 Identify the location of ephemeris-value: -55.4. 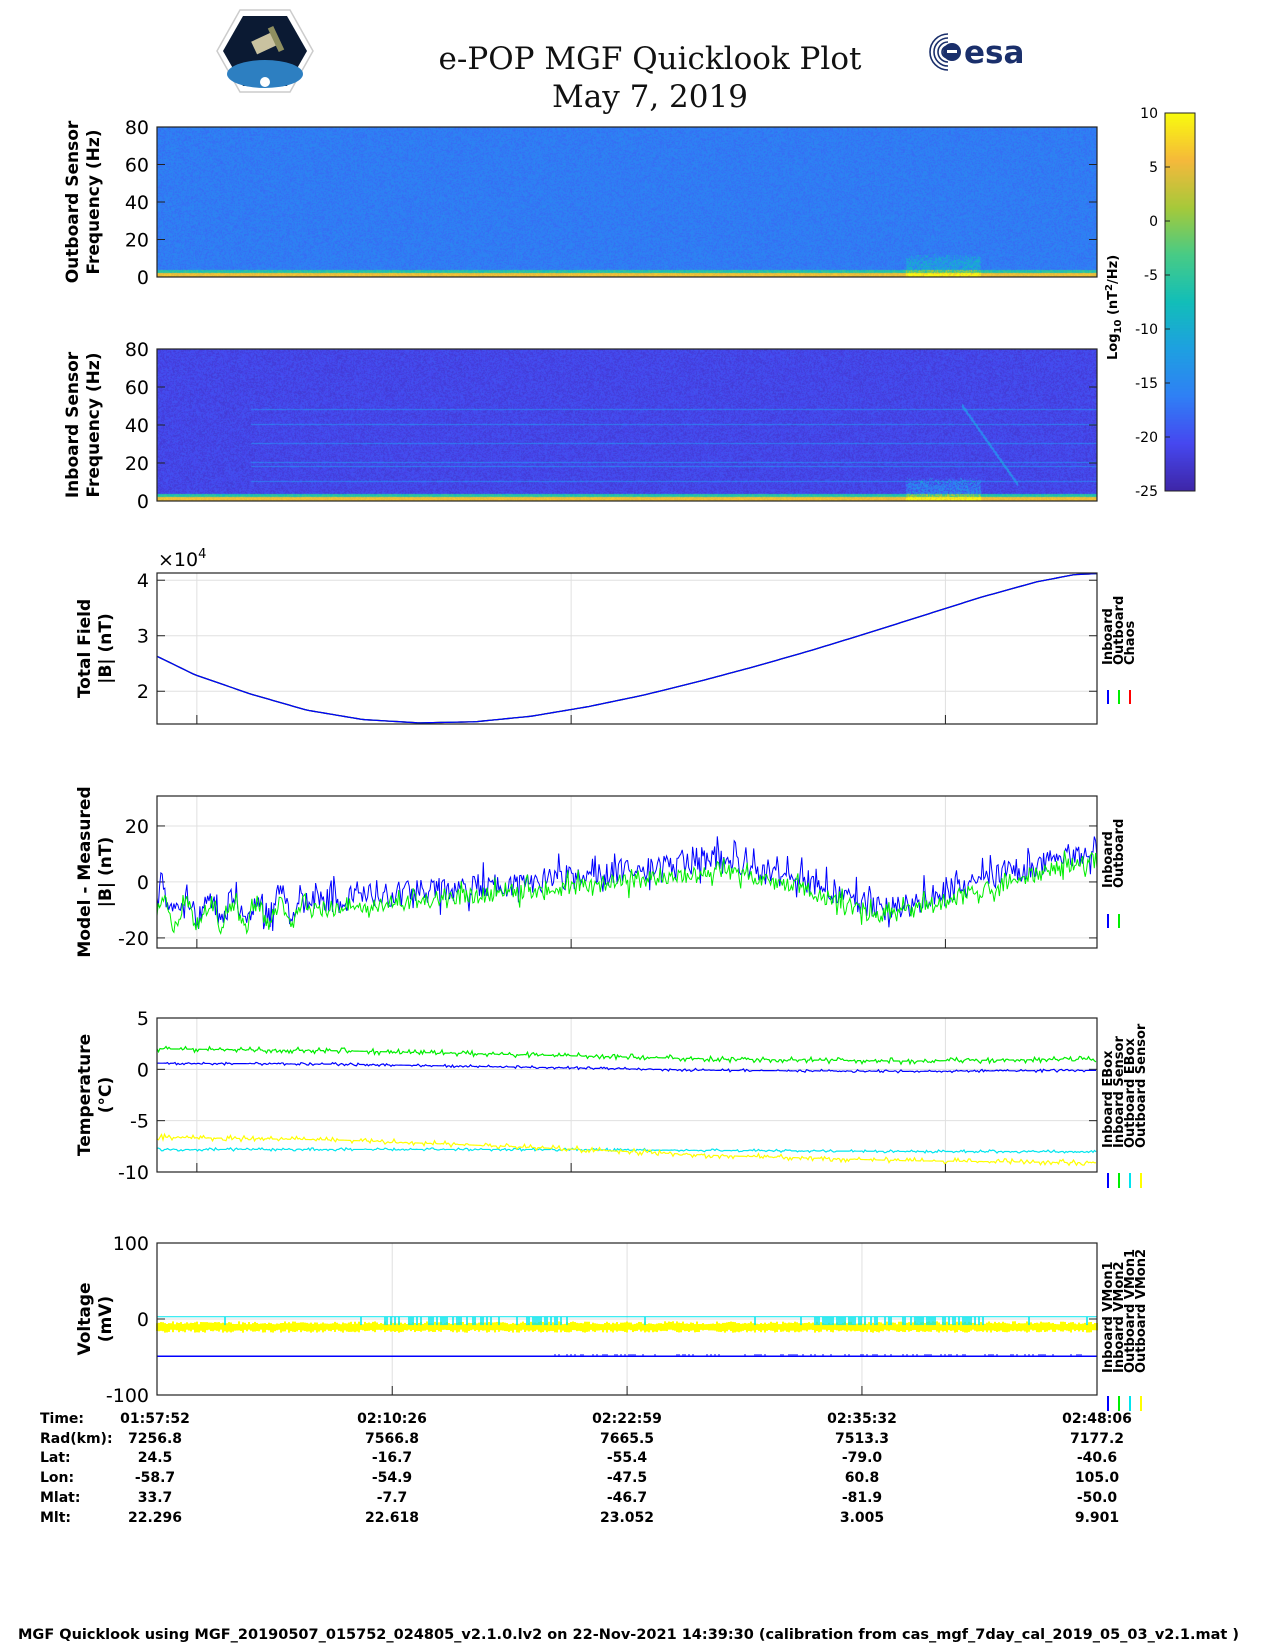
(627, 1458).